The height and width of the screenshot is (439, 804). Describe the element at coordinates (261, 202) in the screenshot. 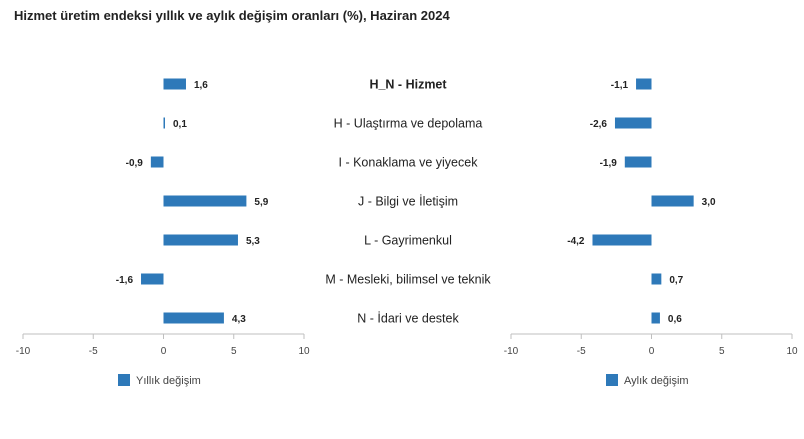

I see `annual-data-label: 5,9` at that location.